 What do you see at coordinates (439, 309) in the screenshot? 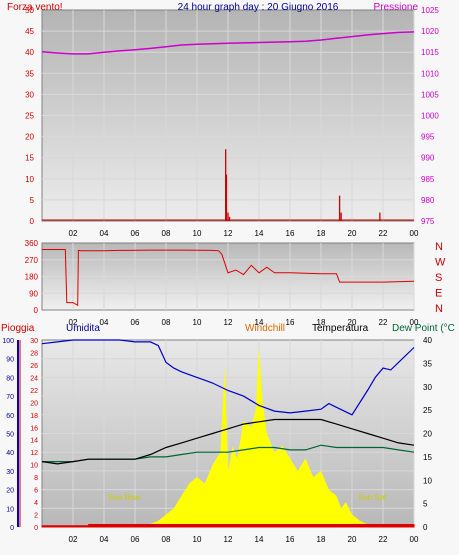
I see `compass-label: N` at bounding box center [439, 309].